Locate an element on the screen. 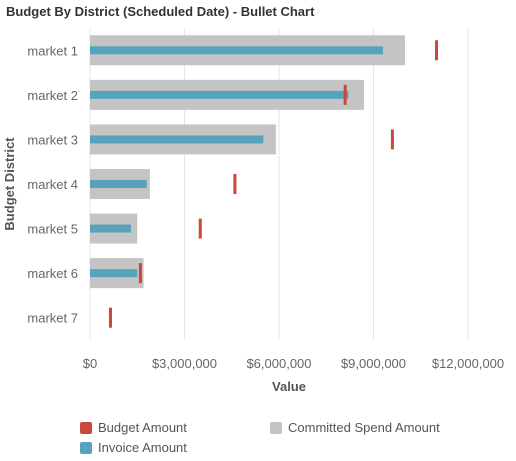  x-tick-label: $6,000,000 is located at coordinates (278, 363).